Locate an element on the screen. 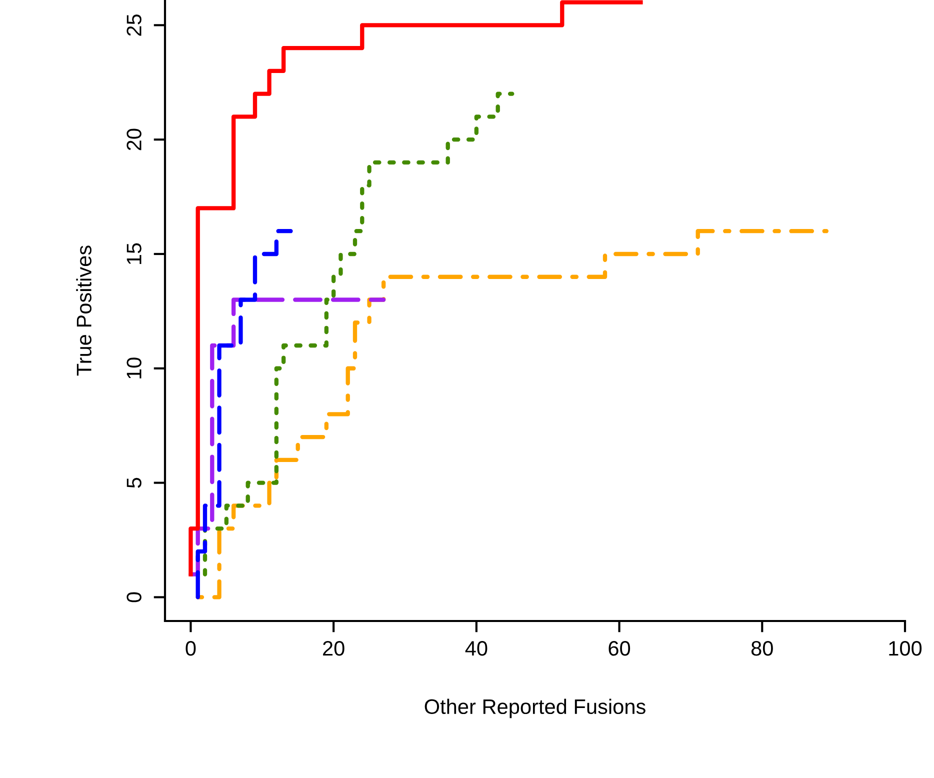 The width and height of the screenshot is (934, 778). y-tick-label: 5 is located at coordinates (134, 483).